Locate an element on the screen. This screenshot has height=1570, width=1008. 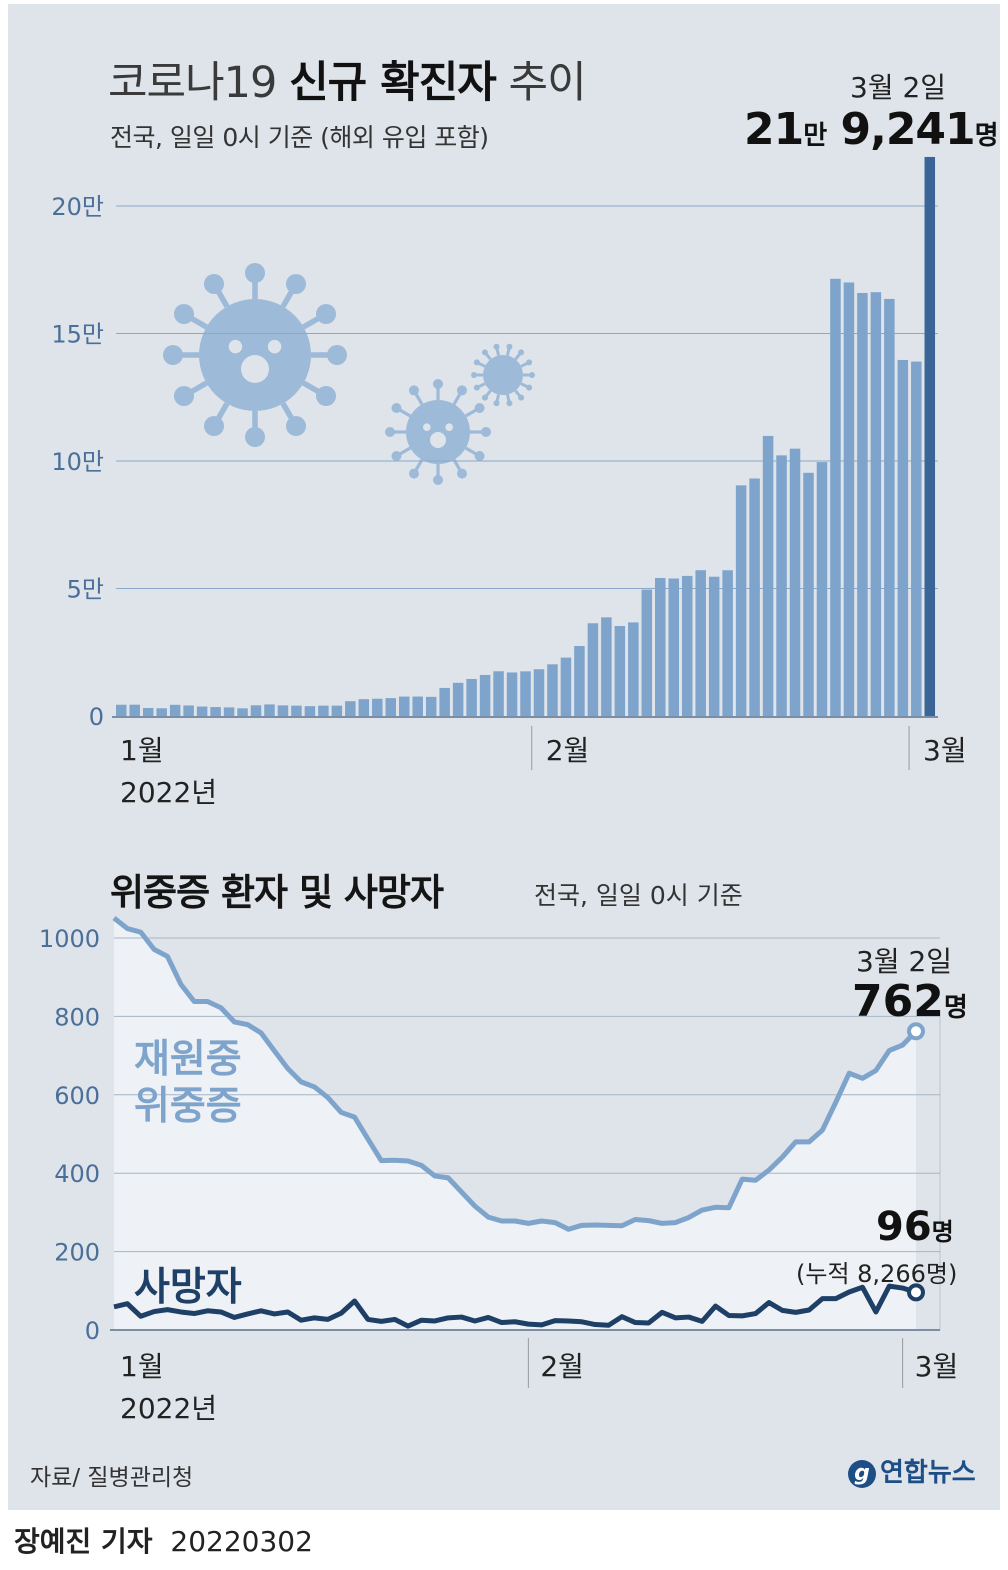
source-note: 자료/ 질병관리청 is located at coordinates (112, 1478).